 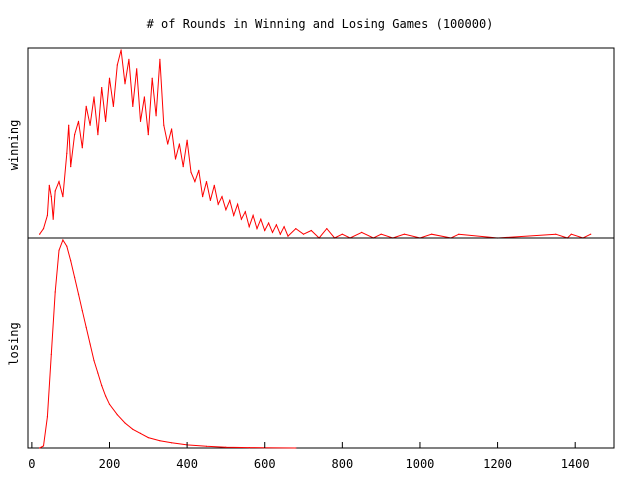 What do you see at coordinates (420, 464) in the screenshot?
I see `x-tick-label: 1000` at bounding box center [420, 464].